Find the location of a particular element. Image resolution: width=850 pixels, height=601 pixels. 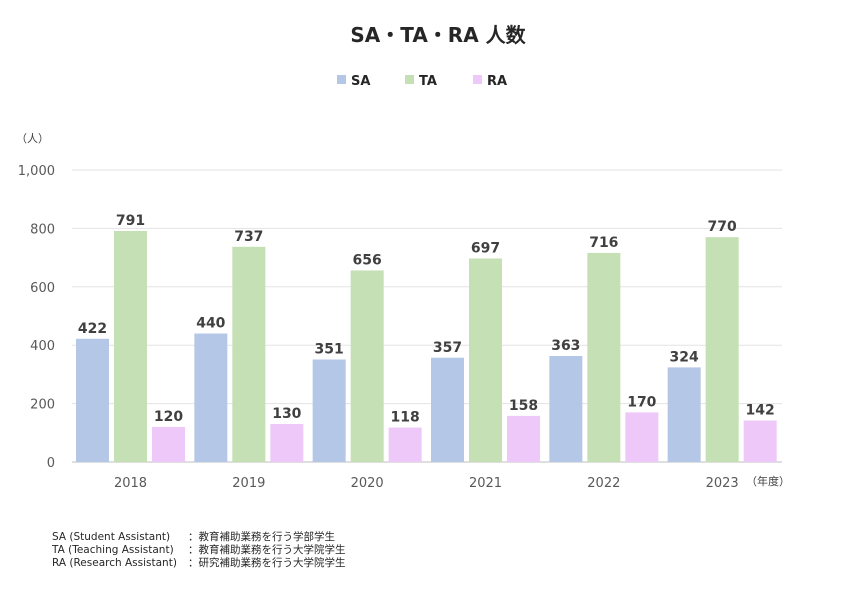

footnote-description: ：教育補助業務を行う学部学生 is located at coordinates (261, 536).